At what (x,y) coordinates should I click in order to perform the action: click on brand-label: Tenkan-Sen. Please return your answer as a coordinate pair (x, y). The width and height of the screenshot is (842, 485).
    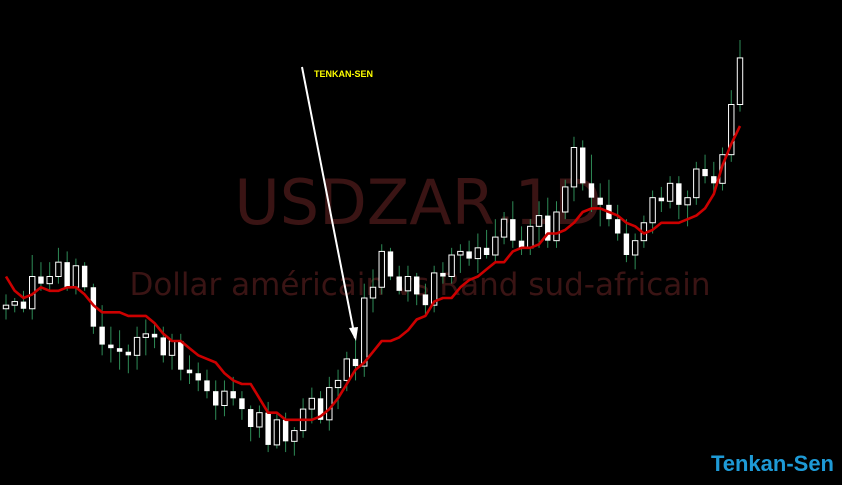
    Looking at the image, I should click on (772, 463).